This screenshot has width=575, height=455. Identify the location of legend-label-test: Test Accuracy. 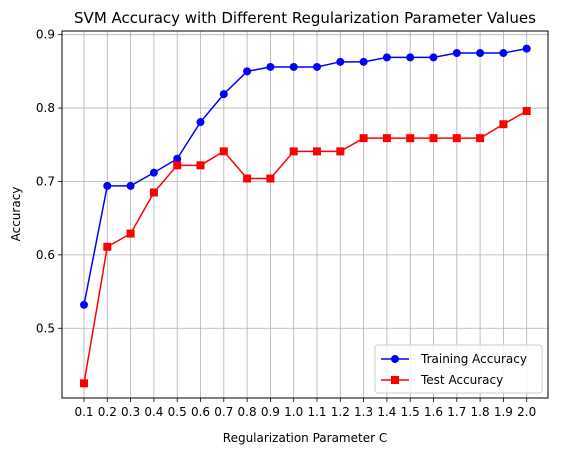
(461, 380).